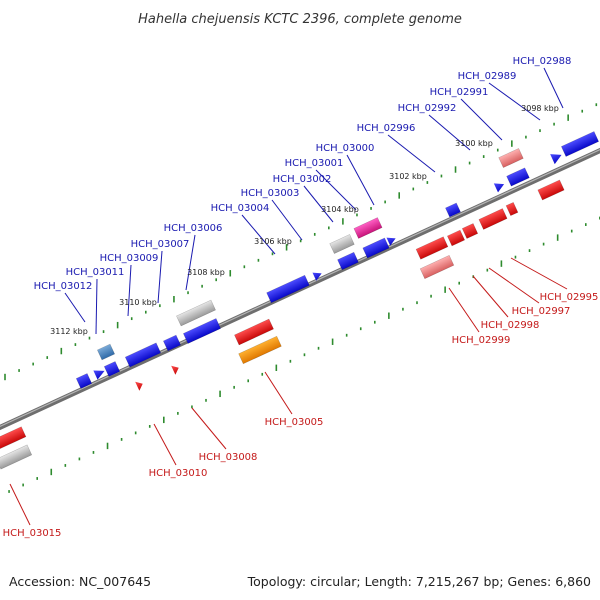 The image size is (600, 600). What do you see at coordinates (340, 209) in the screenshot?
I see `scale-label: 3104 kbp` at bounding box center [340, 209].